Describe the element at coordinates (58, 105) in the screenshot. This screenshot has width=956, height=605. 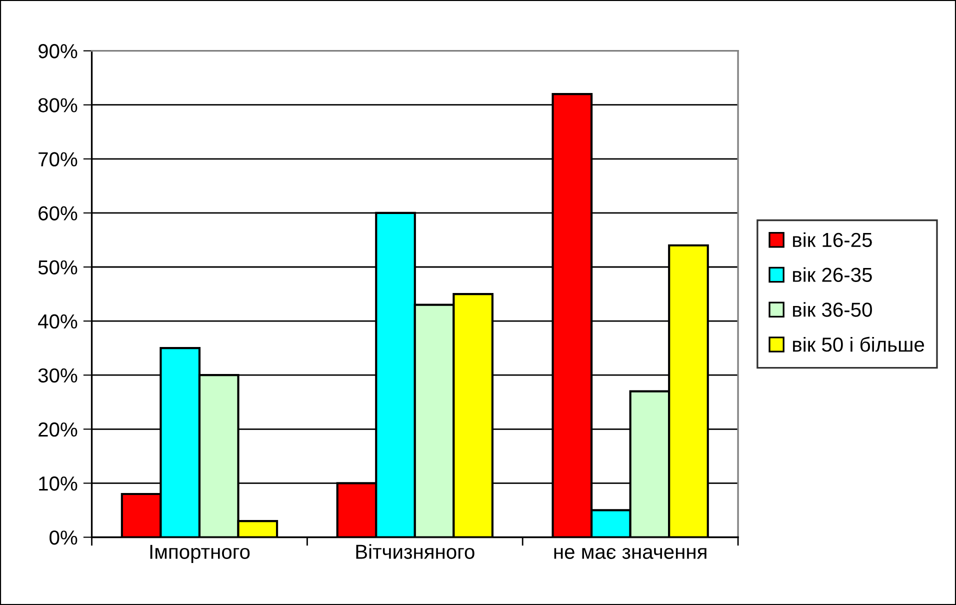
I see `y-tick-label: 80%` at that location.